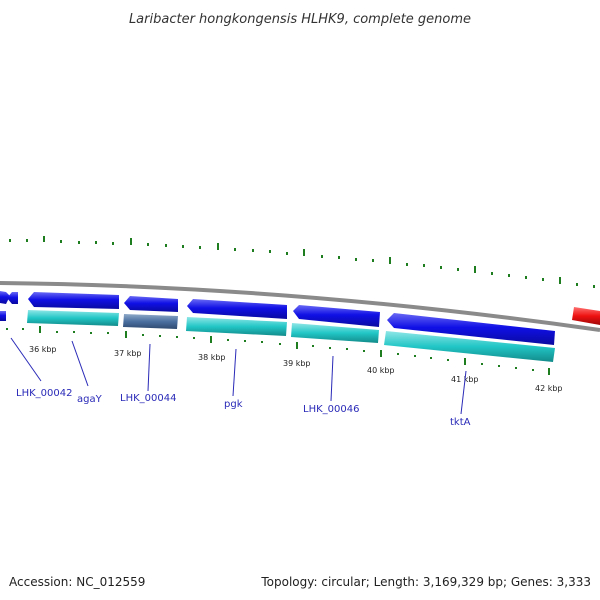  What do you see at coordinates (238, 376) in the screenshot?
I see `label-leaders` at bounding box center [238, 376].